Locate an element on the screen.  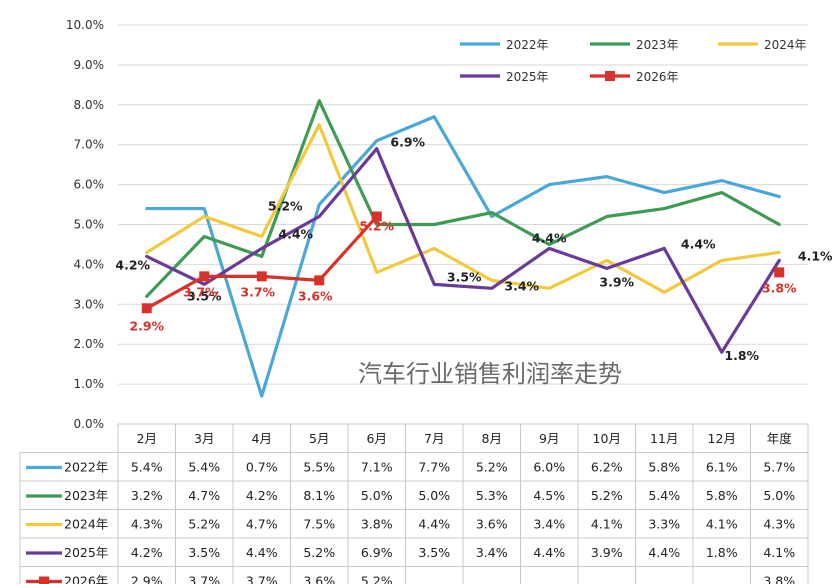
table-row-label: 2024年 is located at coordinates (86, 524).